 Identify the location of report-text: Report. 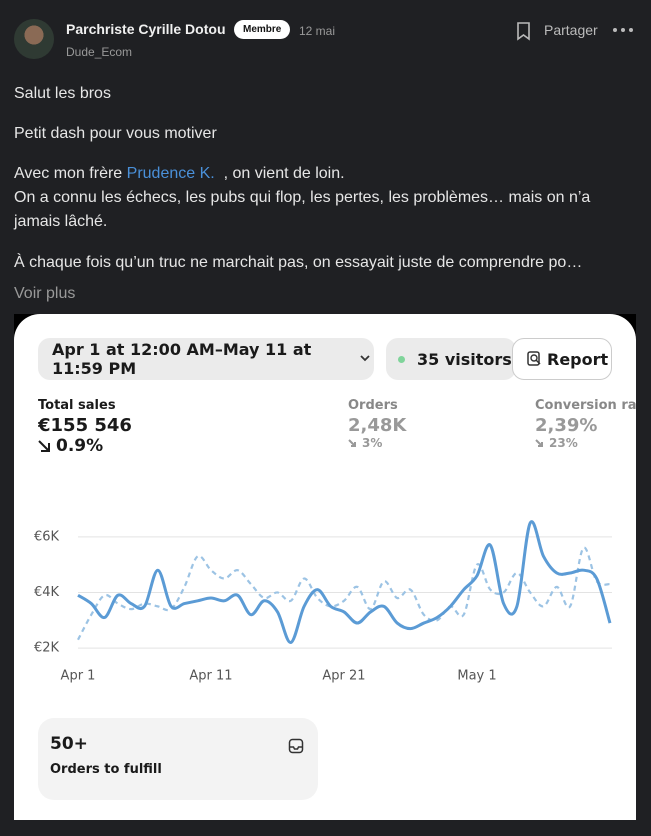
(578, 359).